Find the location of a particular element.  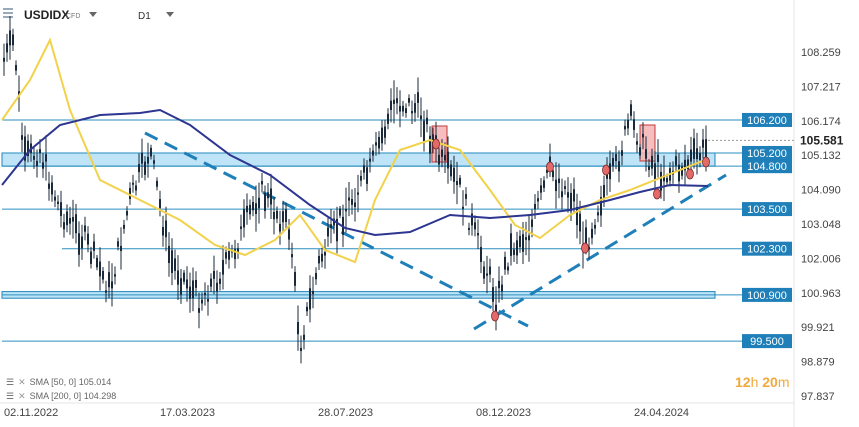

price-level-label: 106.200 is located at coordinates (767, 121).